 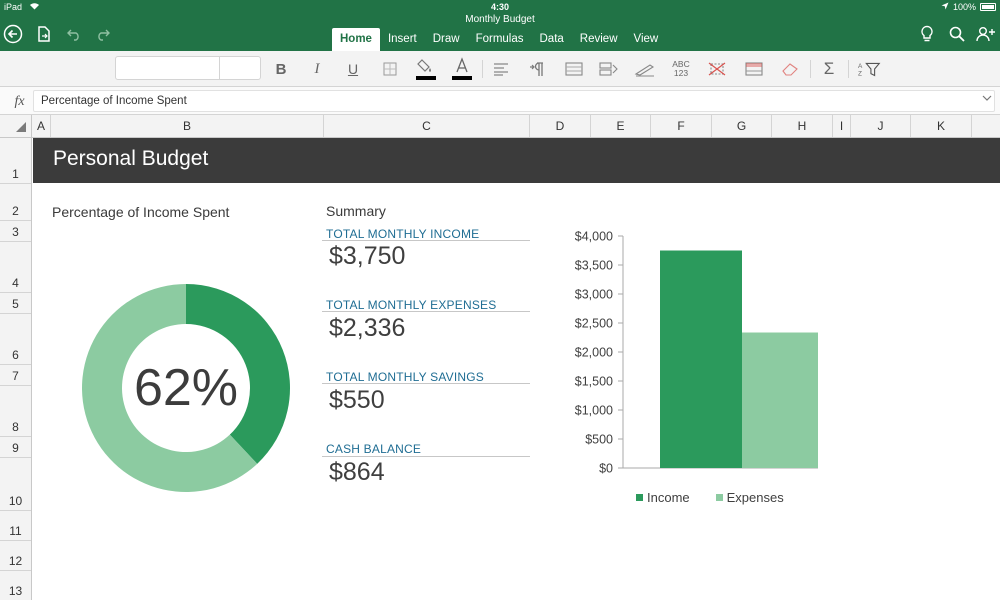 What do you see at coordinates (402, 39) in the screenshot?
I see `tab-insert: Insert` at bounding box center [402, 39].